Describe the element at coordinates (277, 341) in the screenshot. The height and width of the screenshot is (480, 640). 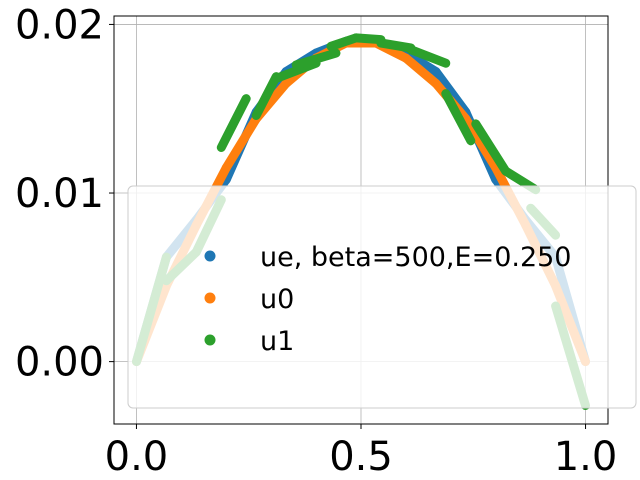
I see `legend-label-2: u1` at that location.